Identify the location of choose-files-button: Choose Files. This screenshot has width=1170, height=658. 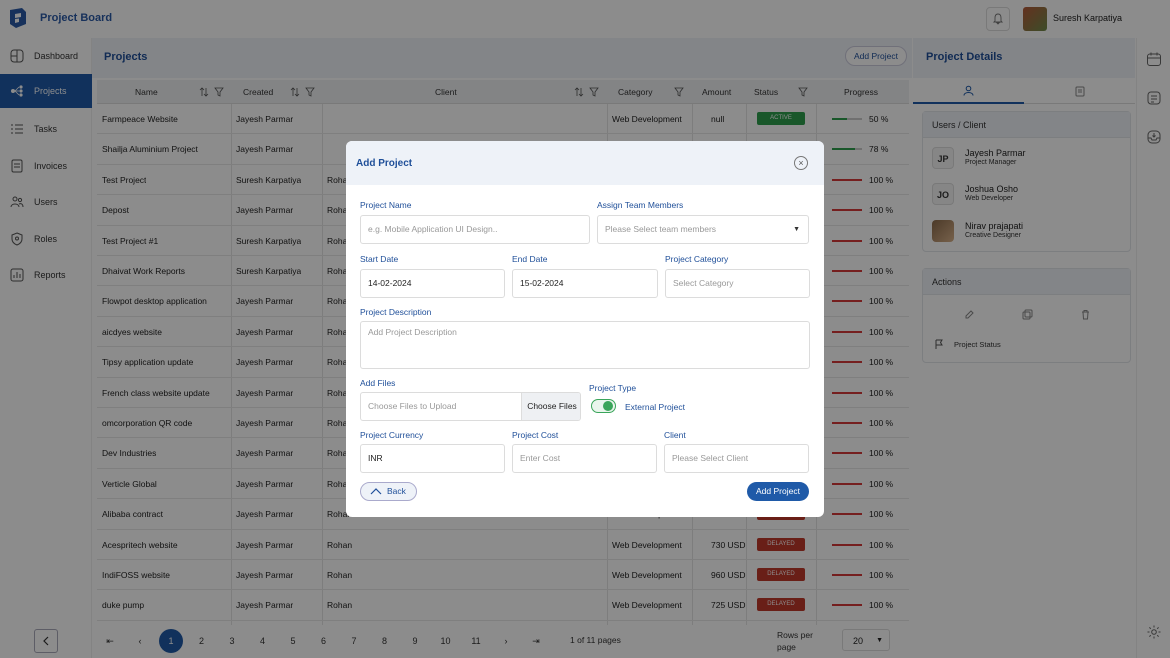
(550, 406).